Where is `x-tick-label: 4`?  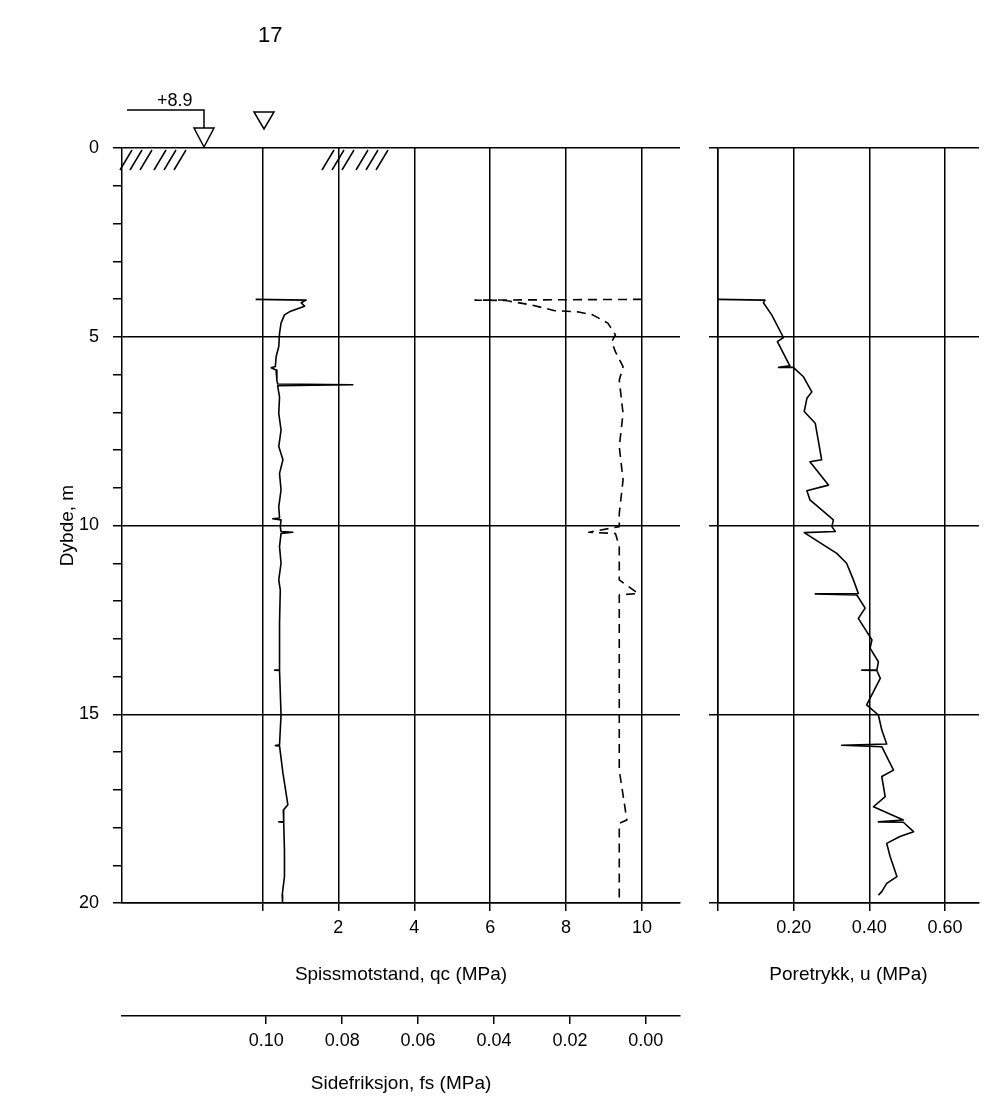 x-tick-label: 4 is located at coordinates (414, 926).